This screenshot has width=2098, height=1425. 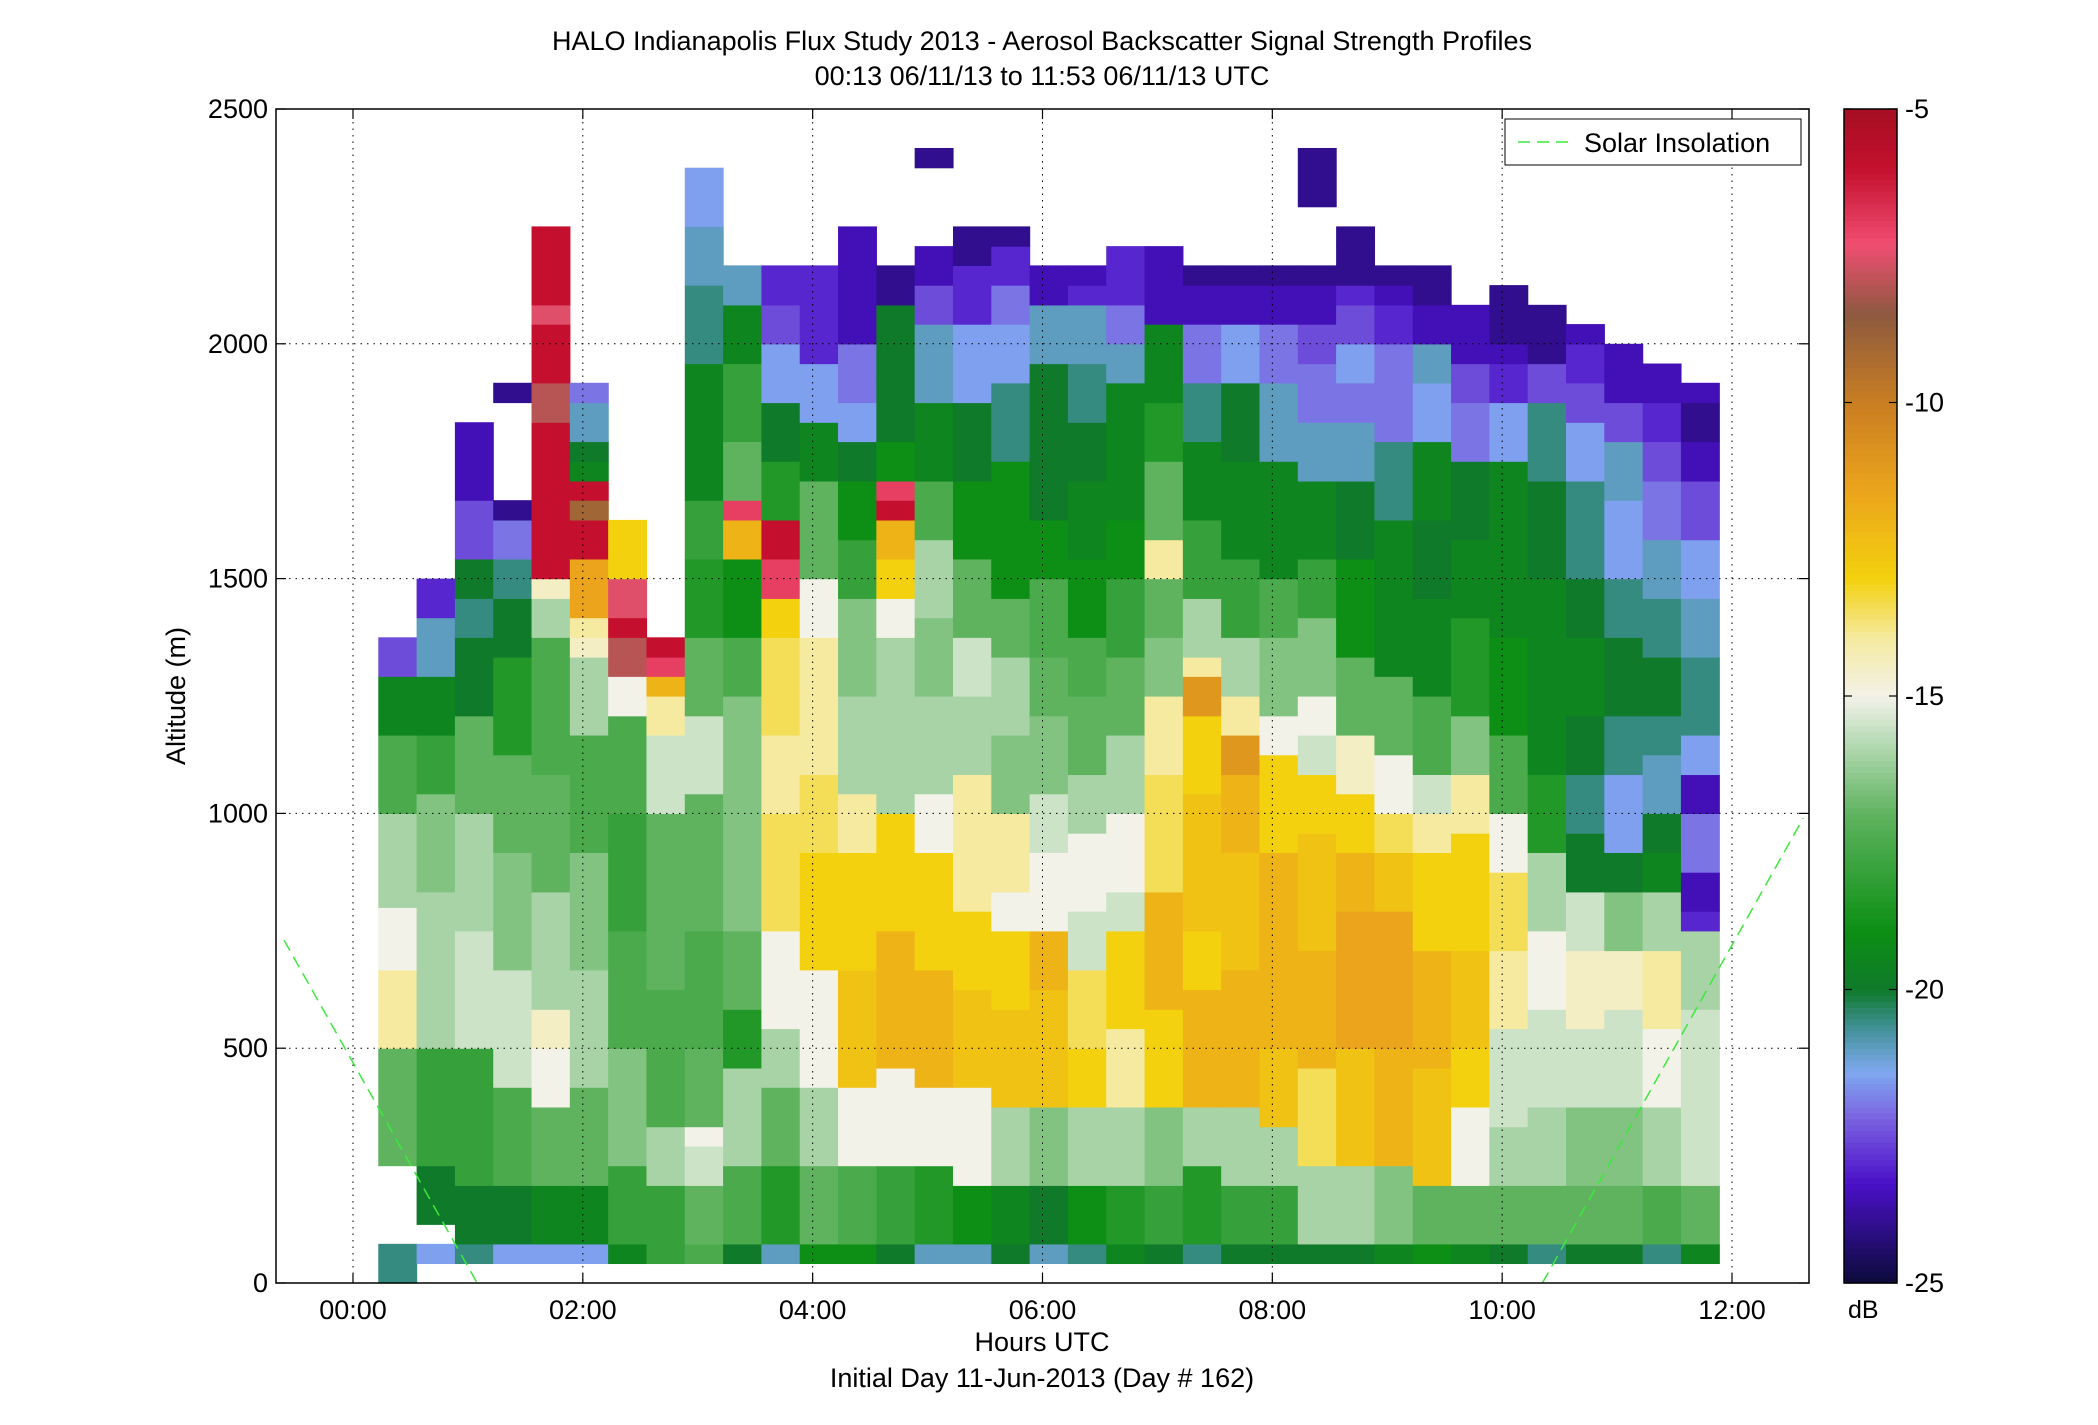 I want to click on colorbar-tick-label: -10, so click(x=1924, y=403).